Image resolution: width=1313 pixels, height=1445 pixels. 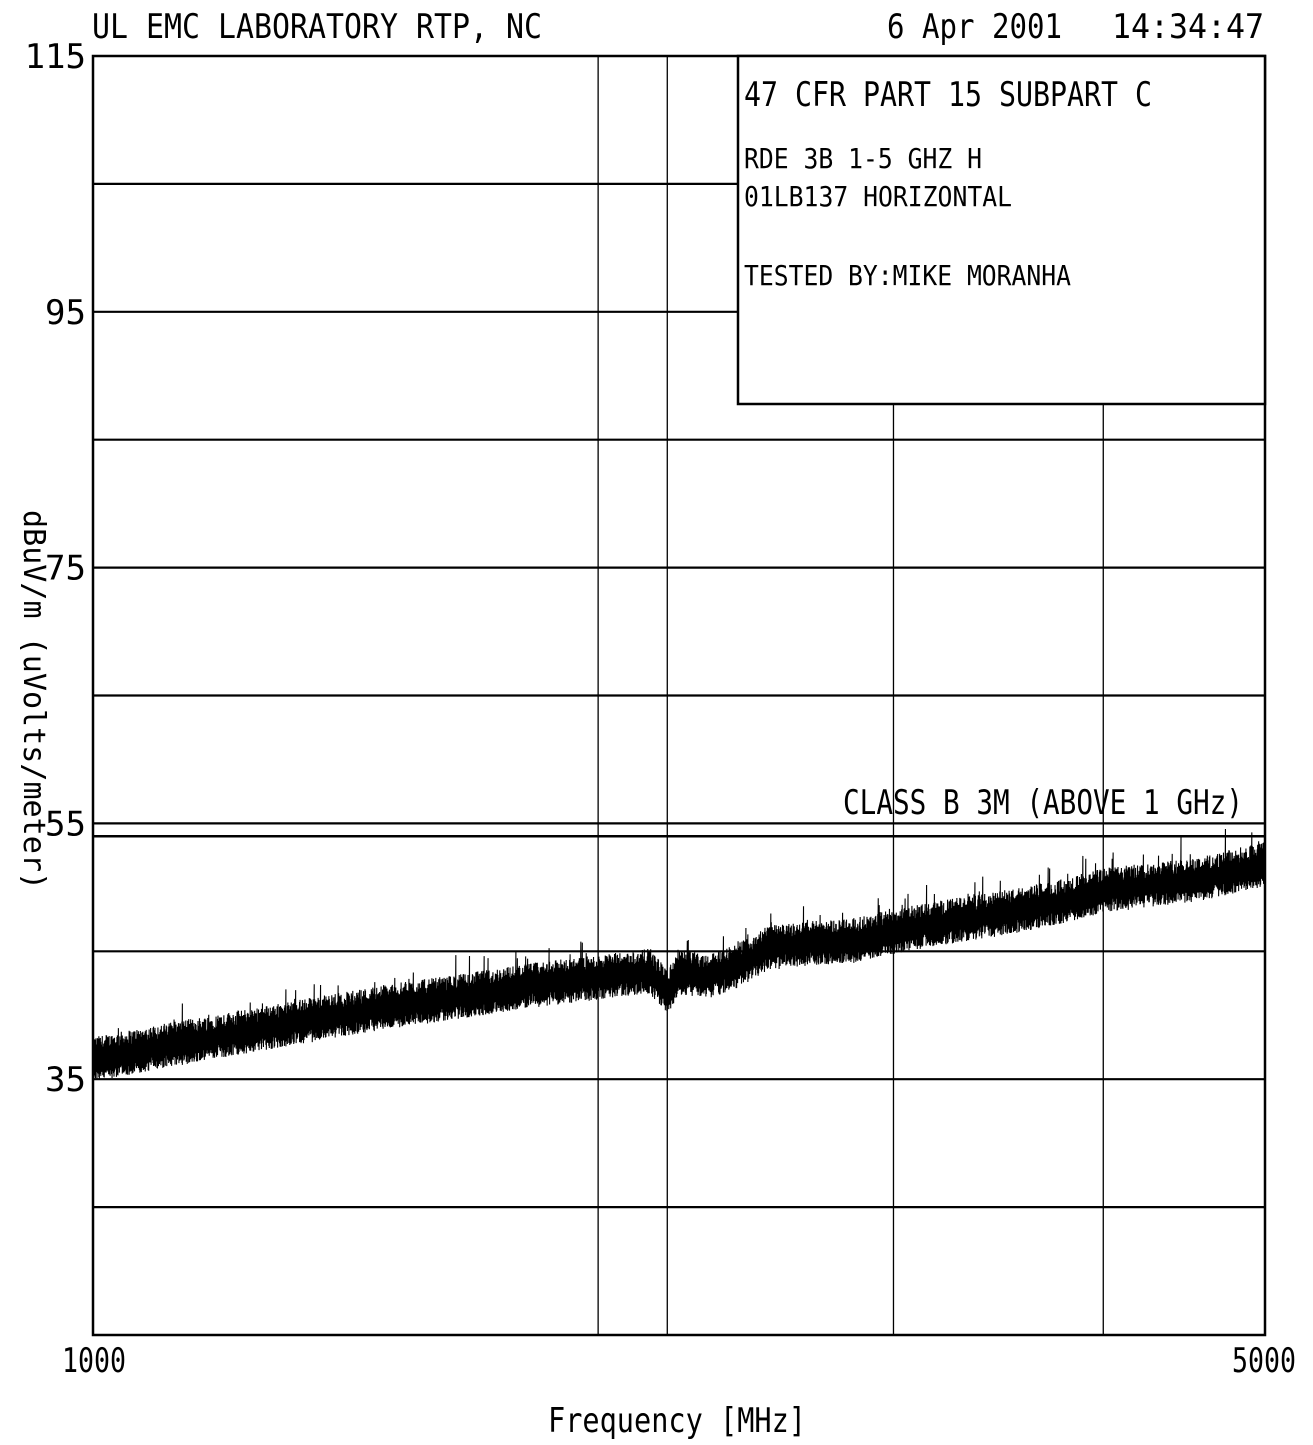 What do you see at coordinates (863, 158) in the screenshot?
I see `info-line-2: RDE 3B 1-5 GHZ H` at bounding box center [863, 158].